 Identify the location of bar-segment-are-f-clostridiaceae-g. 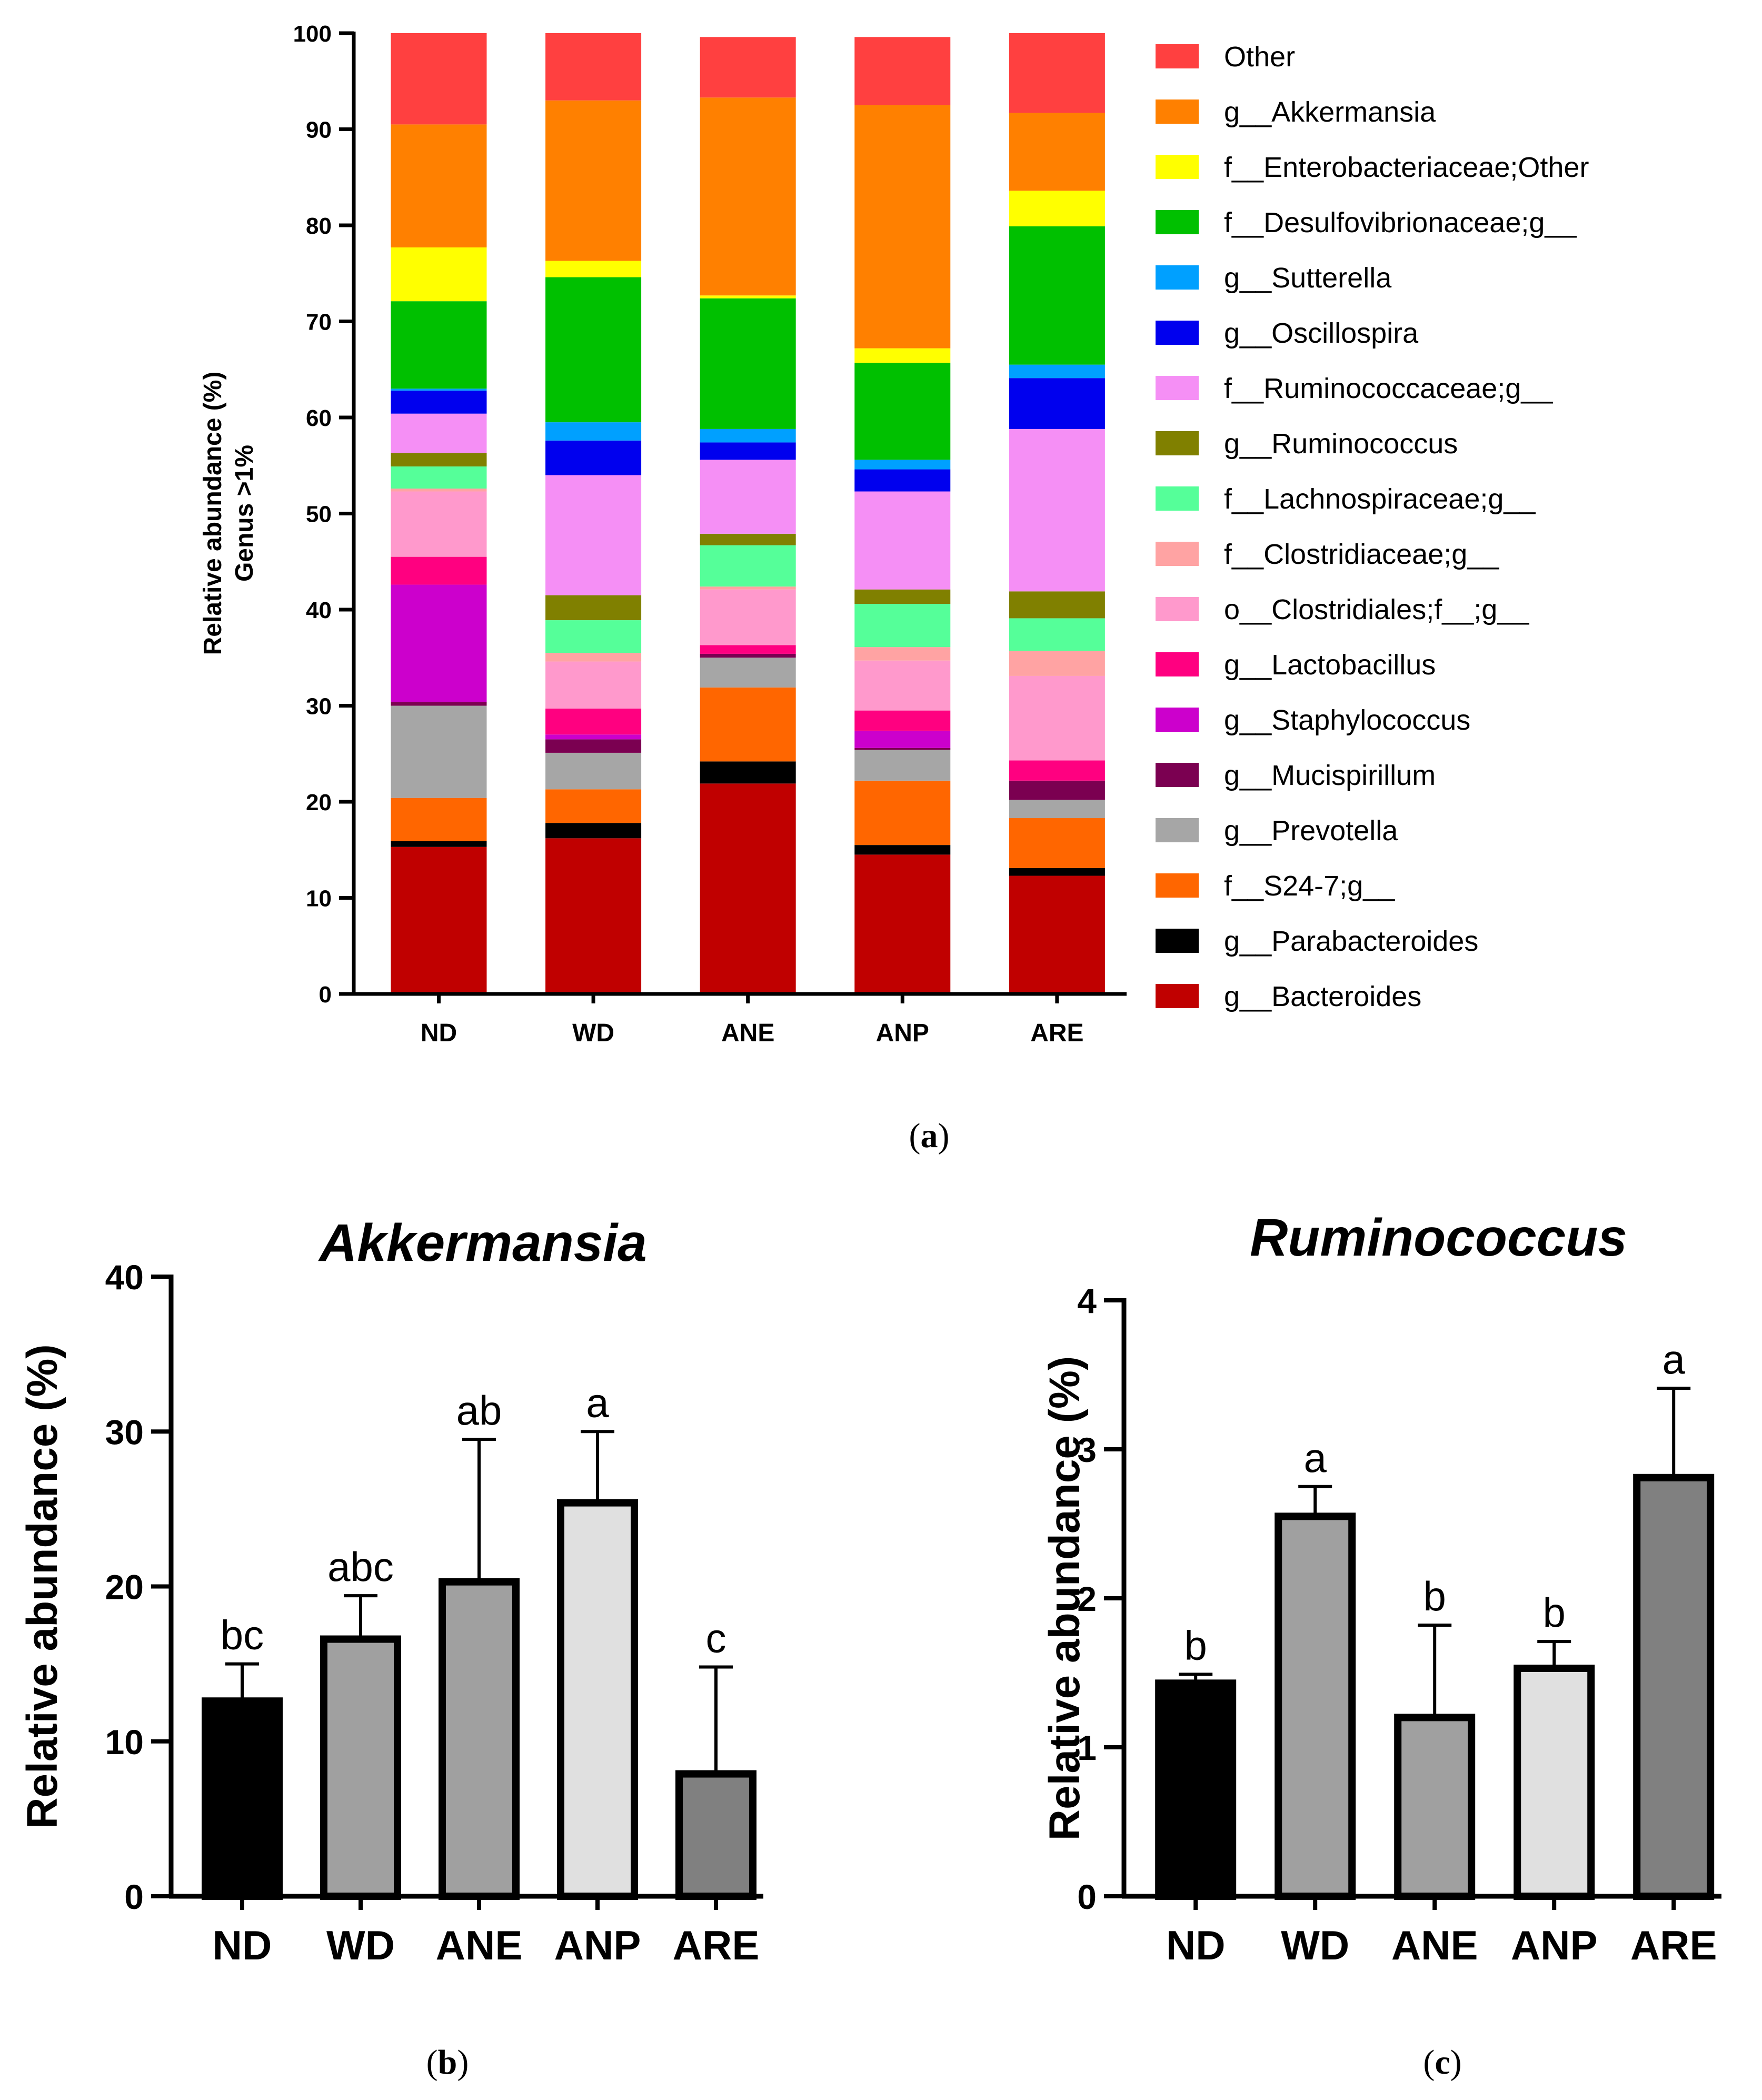
(1057, 663).